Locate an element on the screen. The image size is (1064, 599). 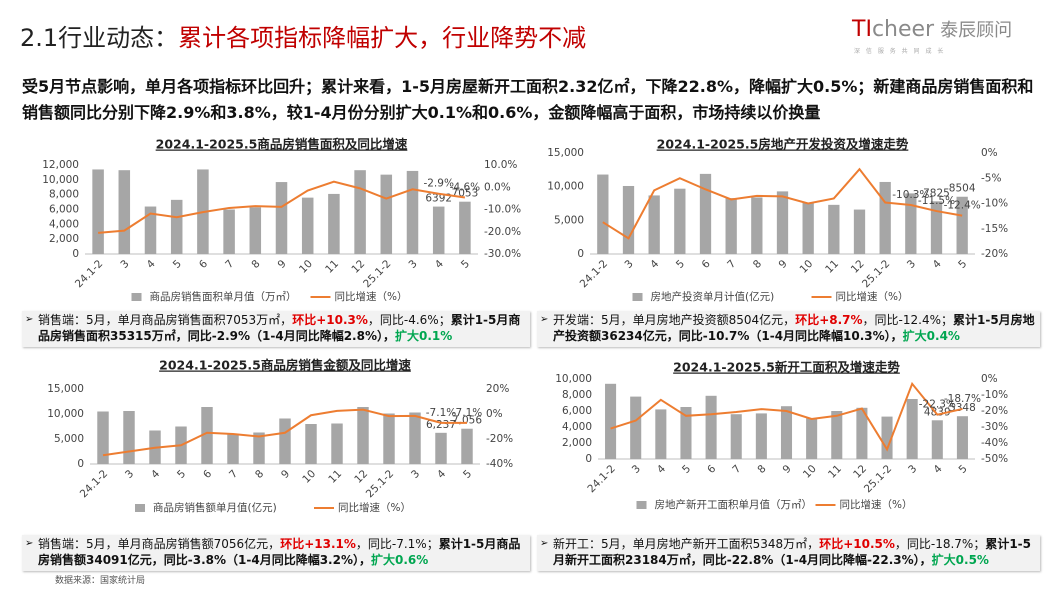
x-tick-label: 9 is located at coordinates (282, 264).